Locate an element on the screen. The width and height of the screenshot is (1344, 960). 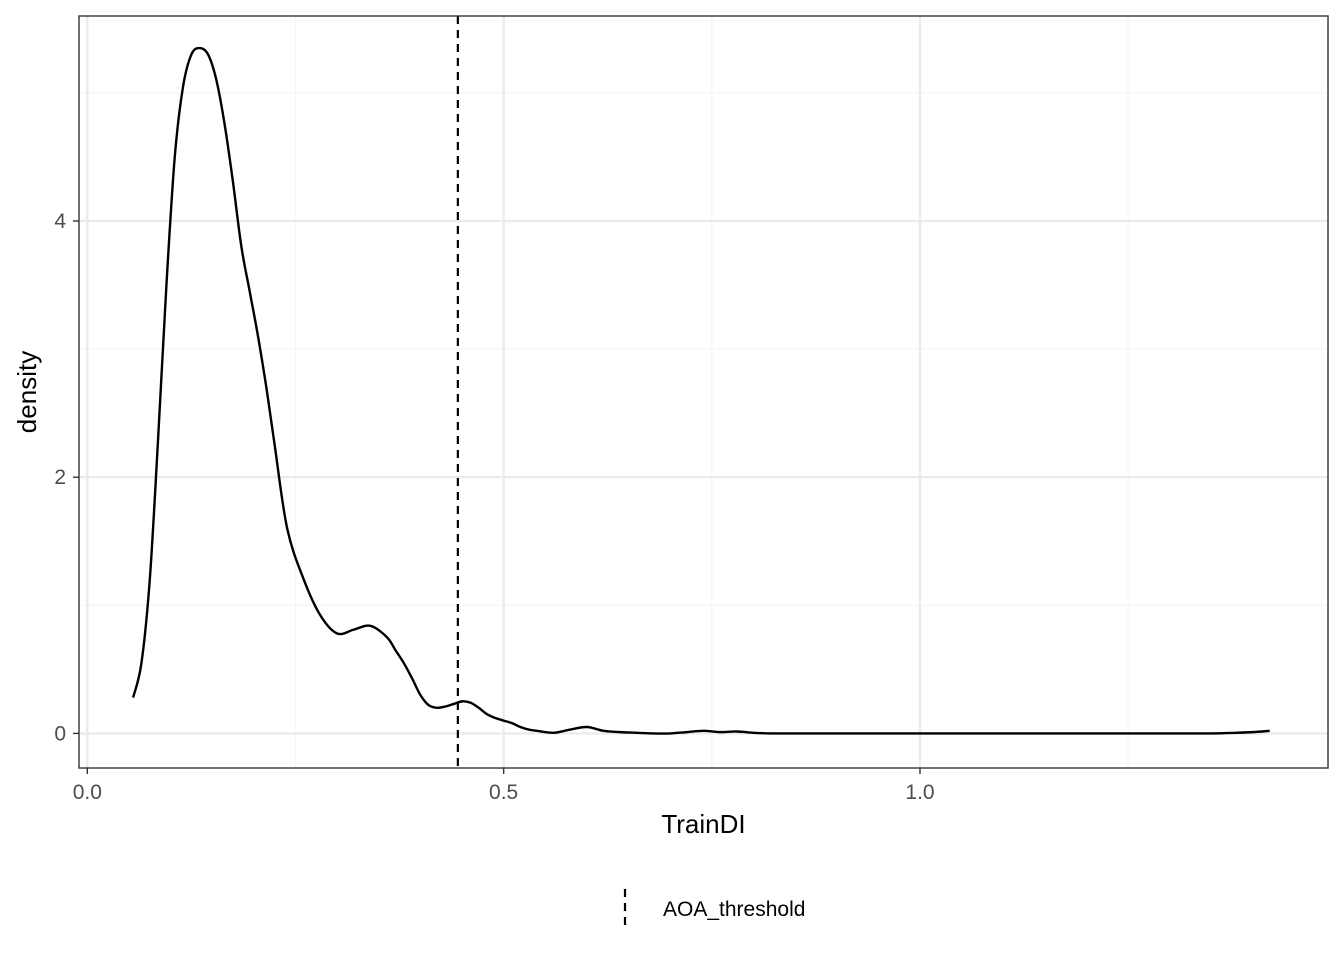
legend-label: AOA_threshold is located at coordinates (734, 909).